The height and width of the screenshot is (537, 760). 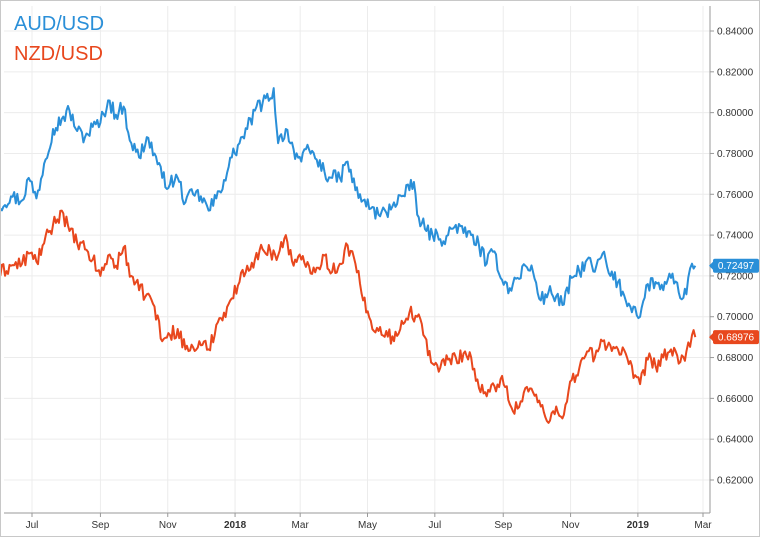 What do you see at coordinates (235, 525) in the screenshot?
I see `x-tick-label: 2018` at bounding box center [235, 525].